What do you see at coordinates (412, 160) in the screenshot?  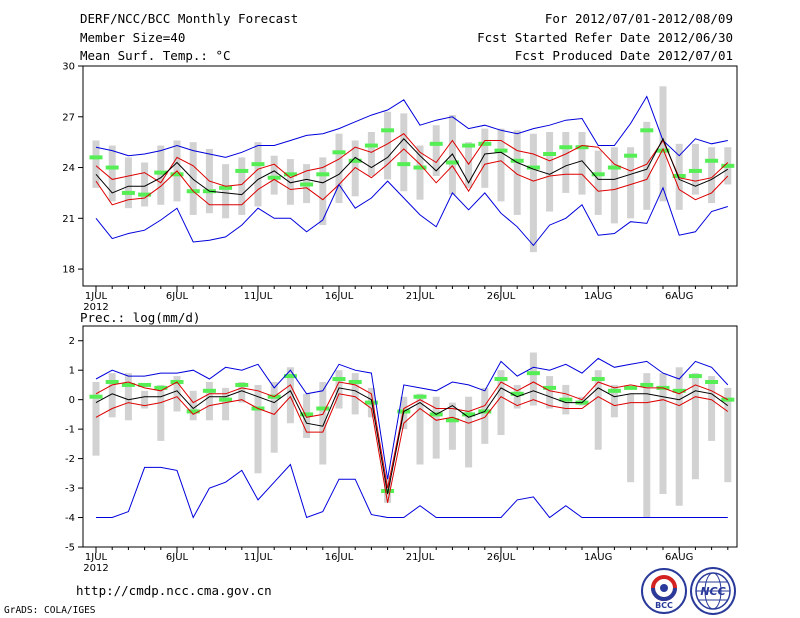 I see `temperature-series-p75` at bounding box center [412, 160].